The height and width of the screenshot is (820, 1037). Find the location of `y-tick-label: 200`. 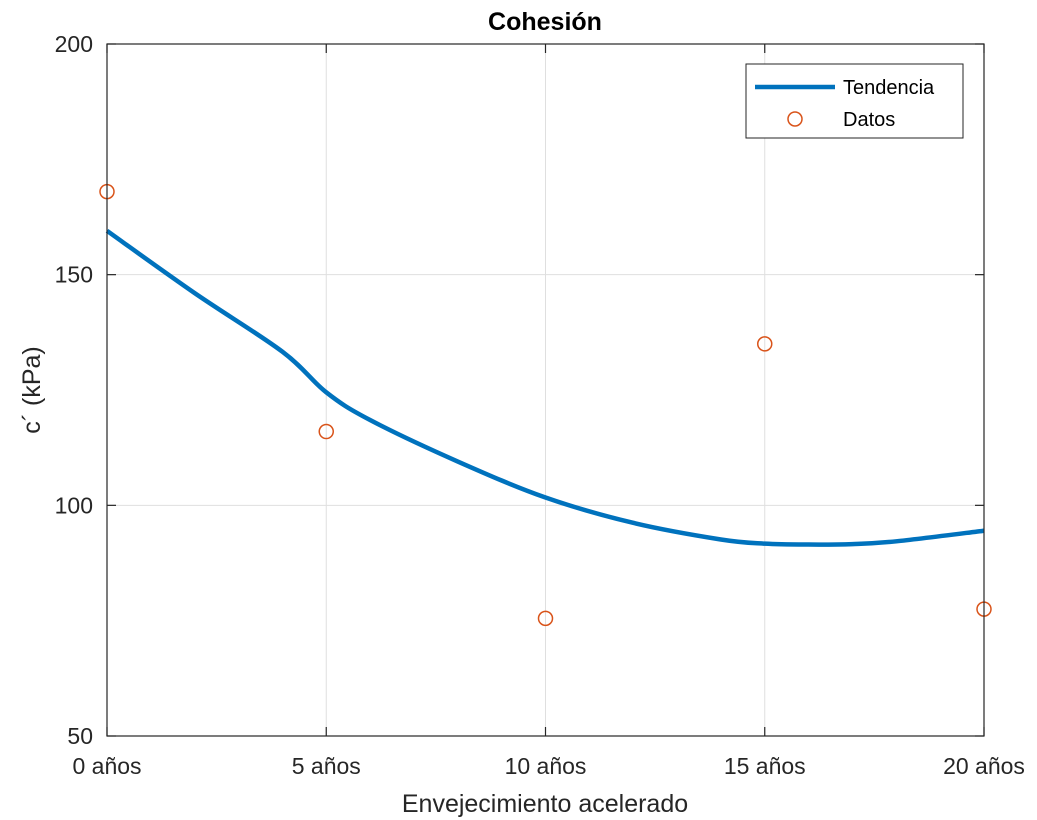

y-tick-label: 200 is located at coordinates (74, 44).